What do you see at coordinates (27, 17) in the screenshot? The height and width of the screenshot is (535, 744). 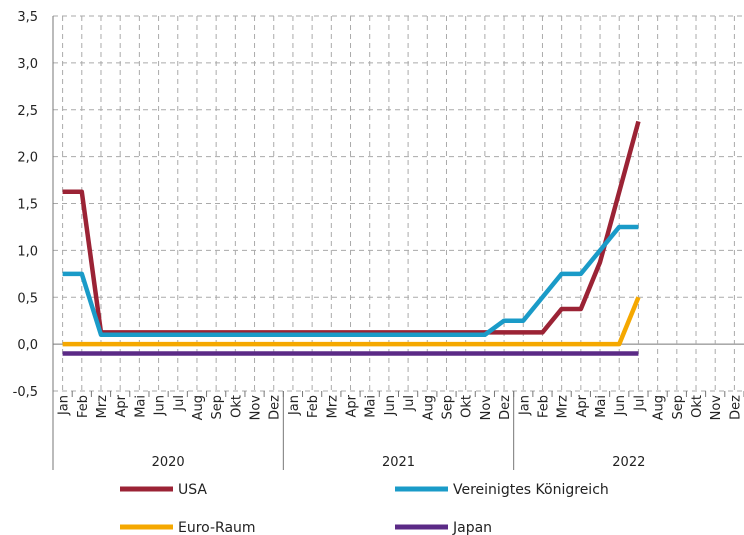 I see `y-tick-label: 3,5` at bounding box center [27, 17].